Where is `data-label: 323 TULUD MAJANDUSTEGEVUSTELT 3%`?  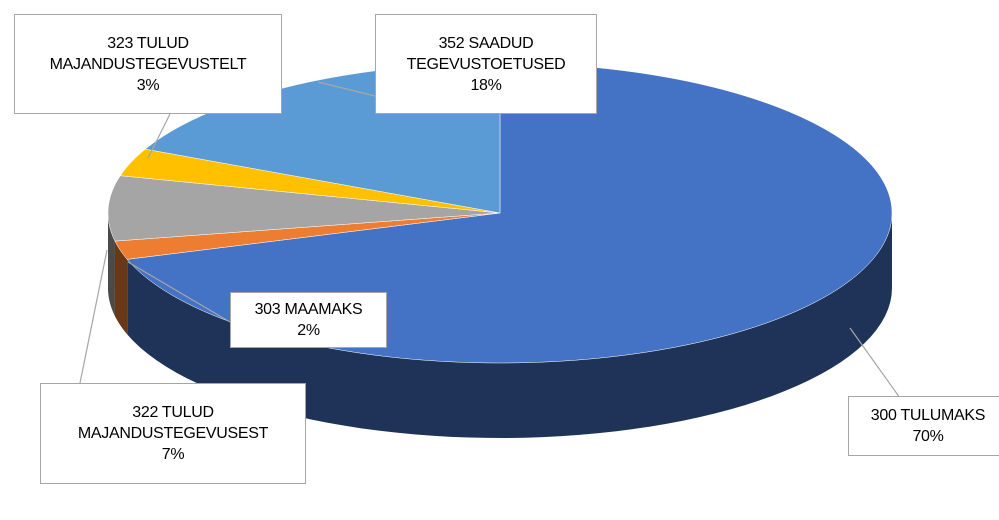 data-label: 323 TULUD MAJANDUSTEGEVUSTELT 3% is located at coordinates (148, 64).